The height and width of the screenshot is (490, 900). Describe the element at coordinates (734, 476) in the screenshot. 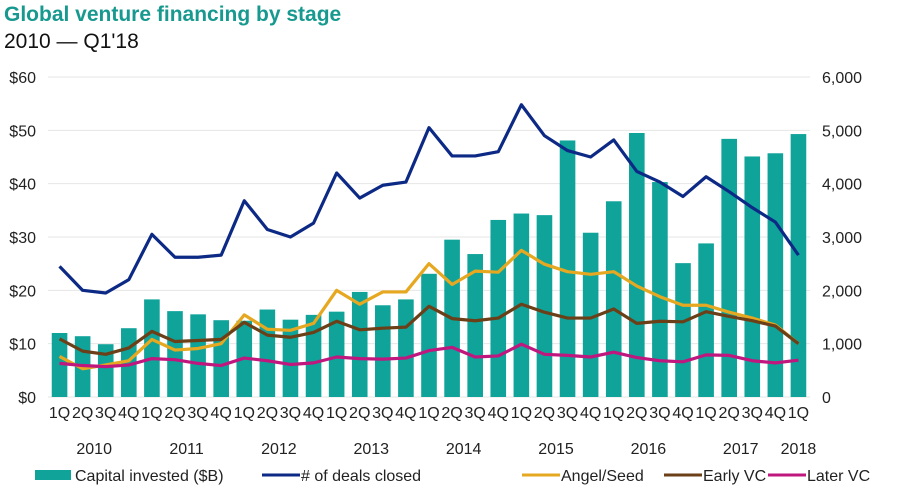

I see `legend-label: Early VC` at that location.